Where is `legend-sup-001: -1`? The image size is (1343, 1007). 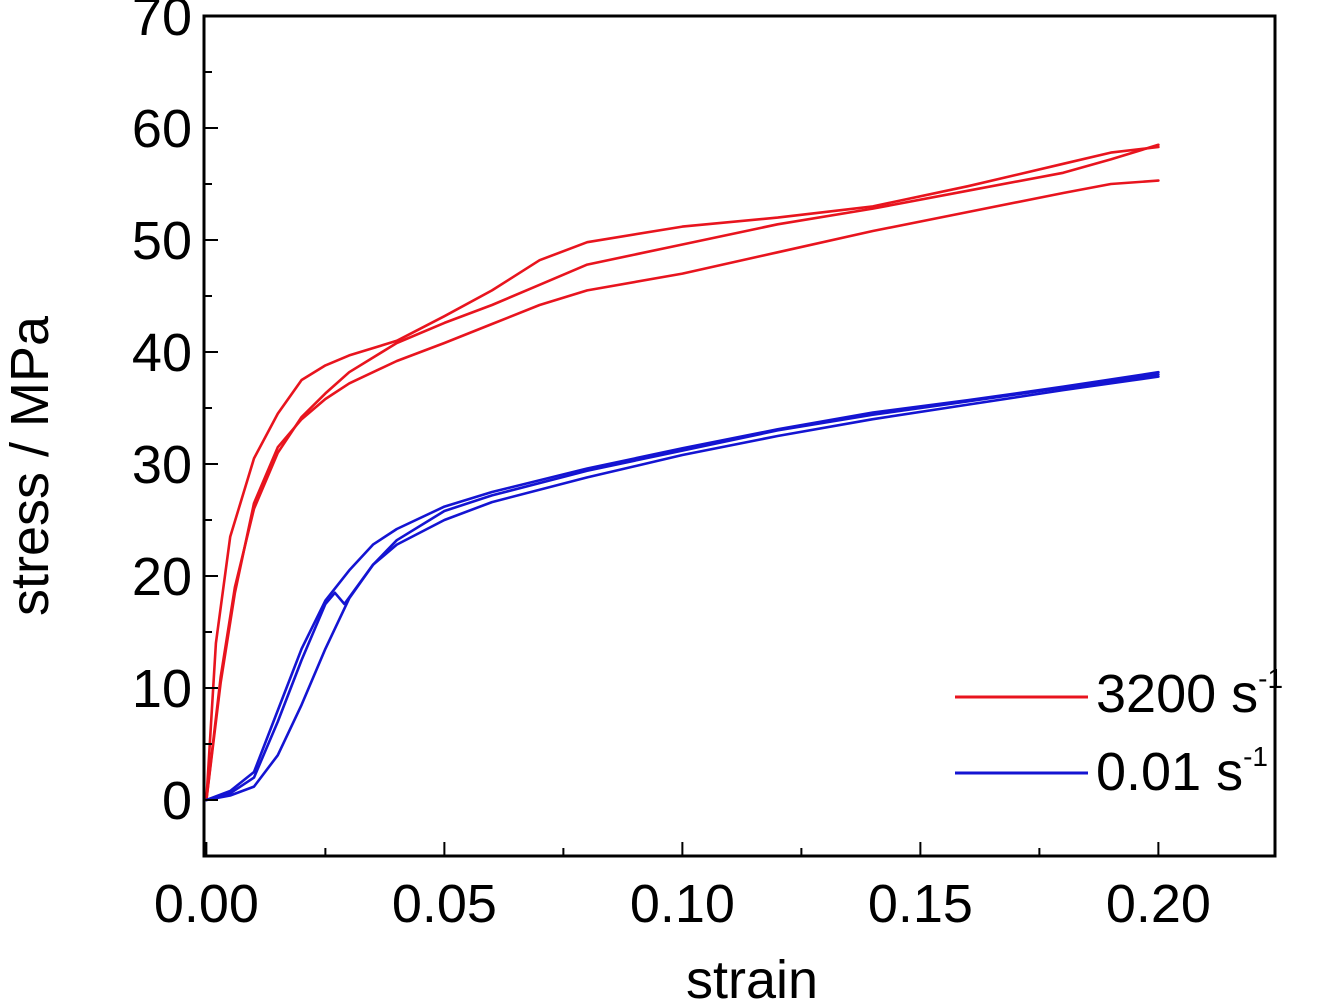 legend-sup-001: -1 is located at coordinates (1255, 756).